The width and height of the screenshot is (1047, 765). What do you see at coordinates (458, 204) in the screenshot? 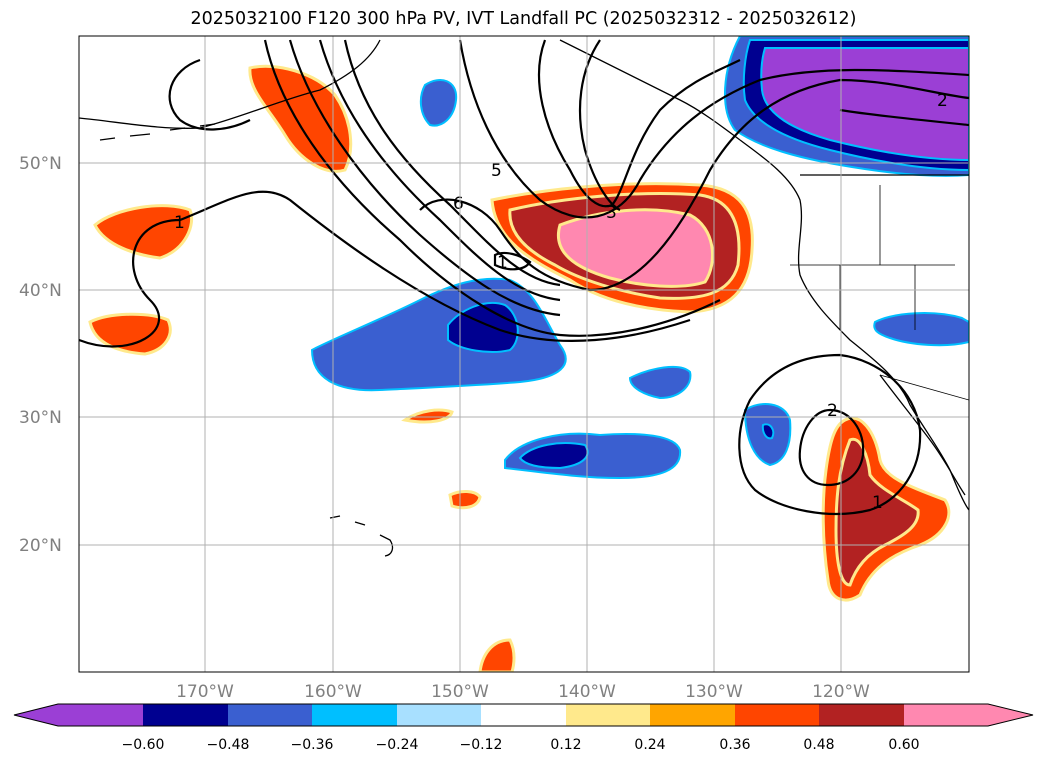
I see `contour-label: 6` at bounding box center [458, 204].